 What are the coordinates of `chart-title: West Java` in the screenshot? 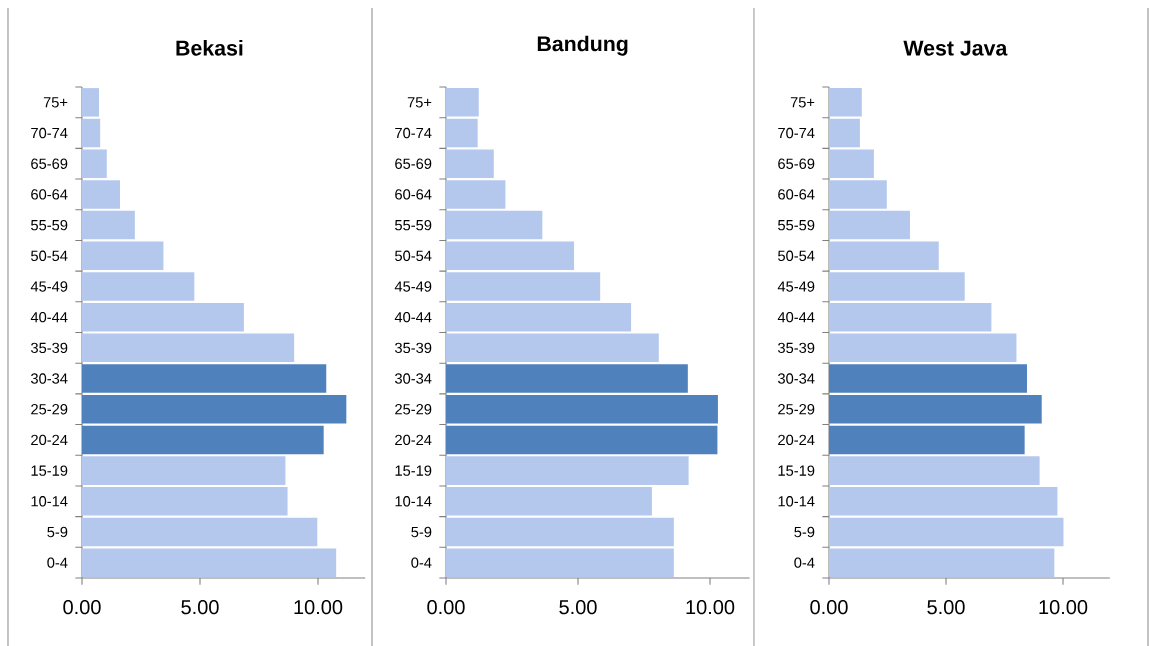 It's located at (955, 48).